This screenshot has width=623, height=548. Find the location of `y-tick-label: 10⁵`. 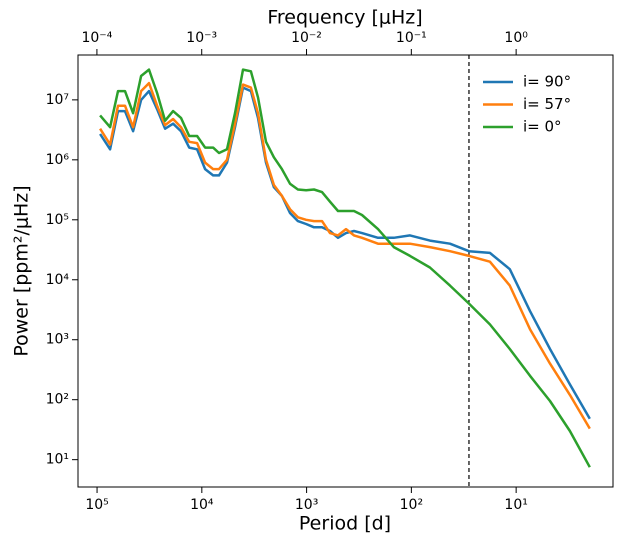

y-tick-label: 10⁵ is located at coordinates (57, 220).